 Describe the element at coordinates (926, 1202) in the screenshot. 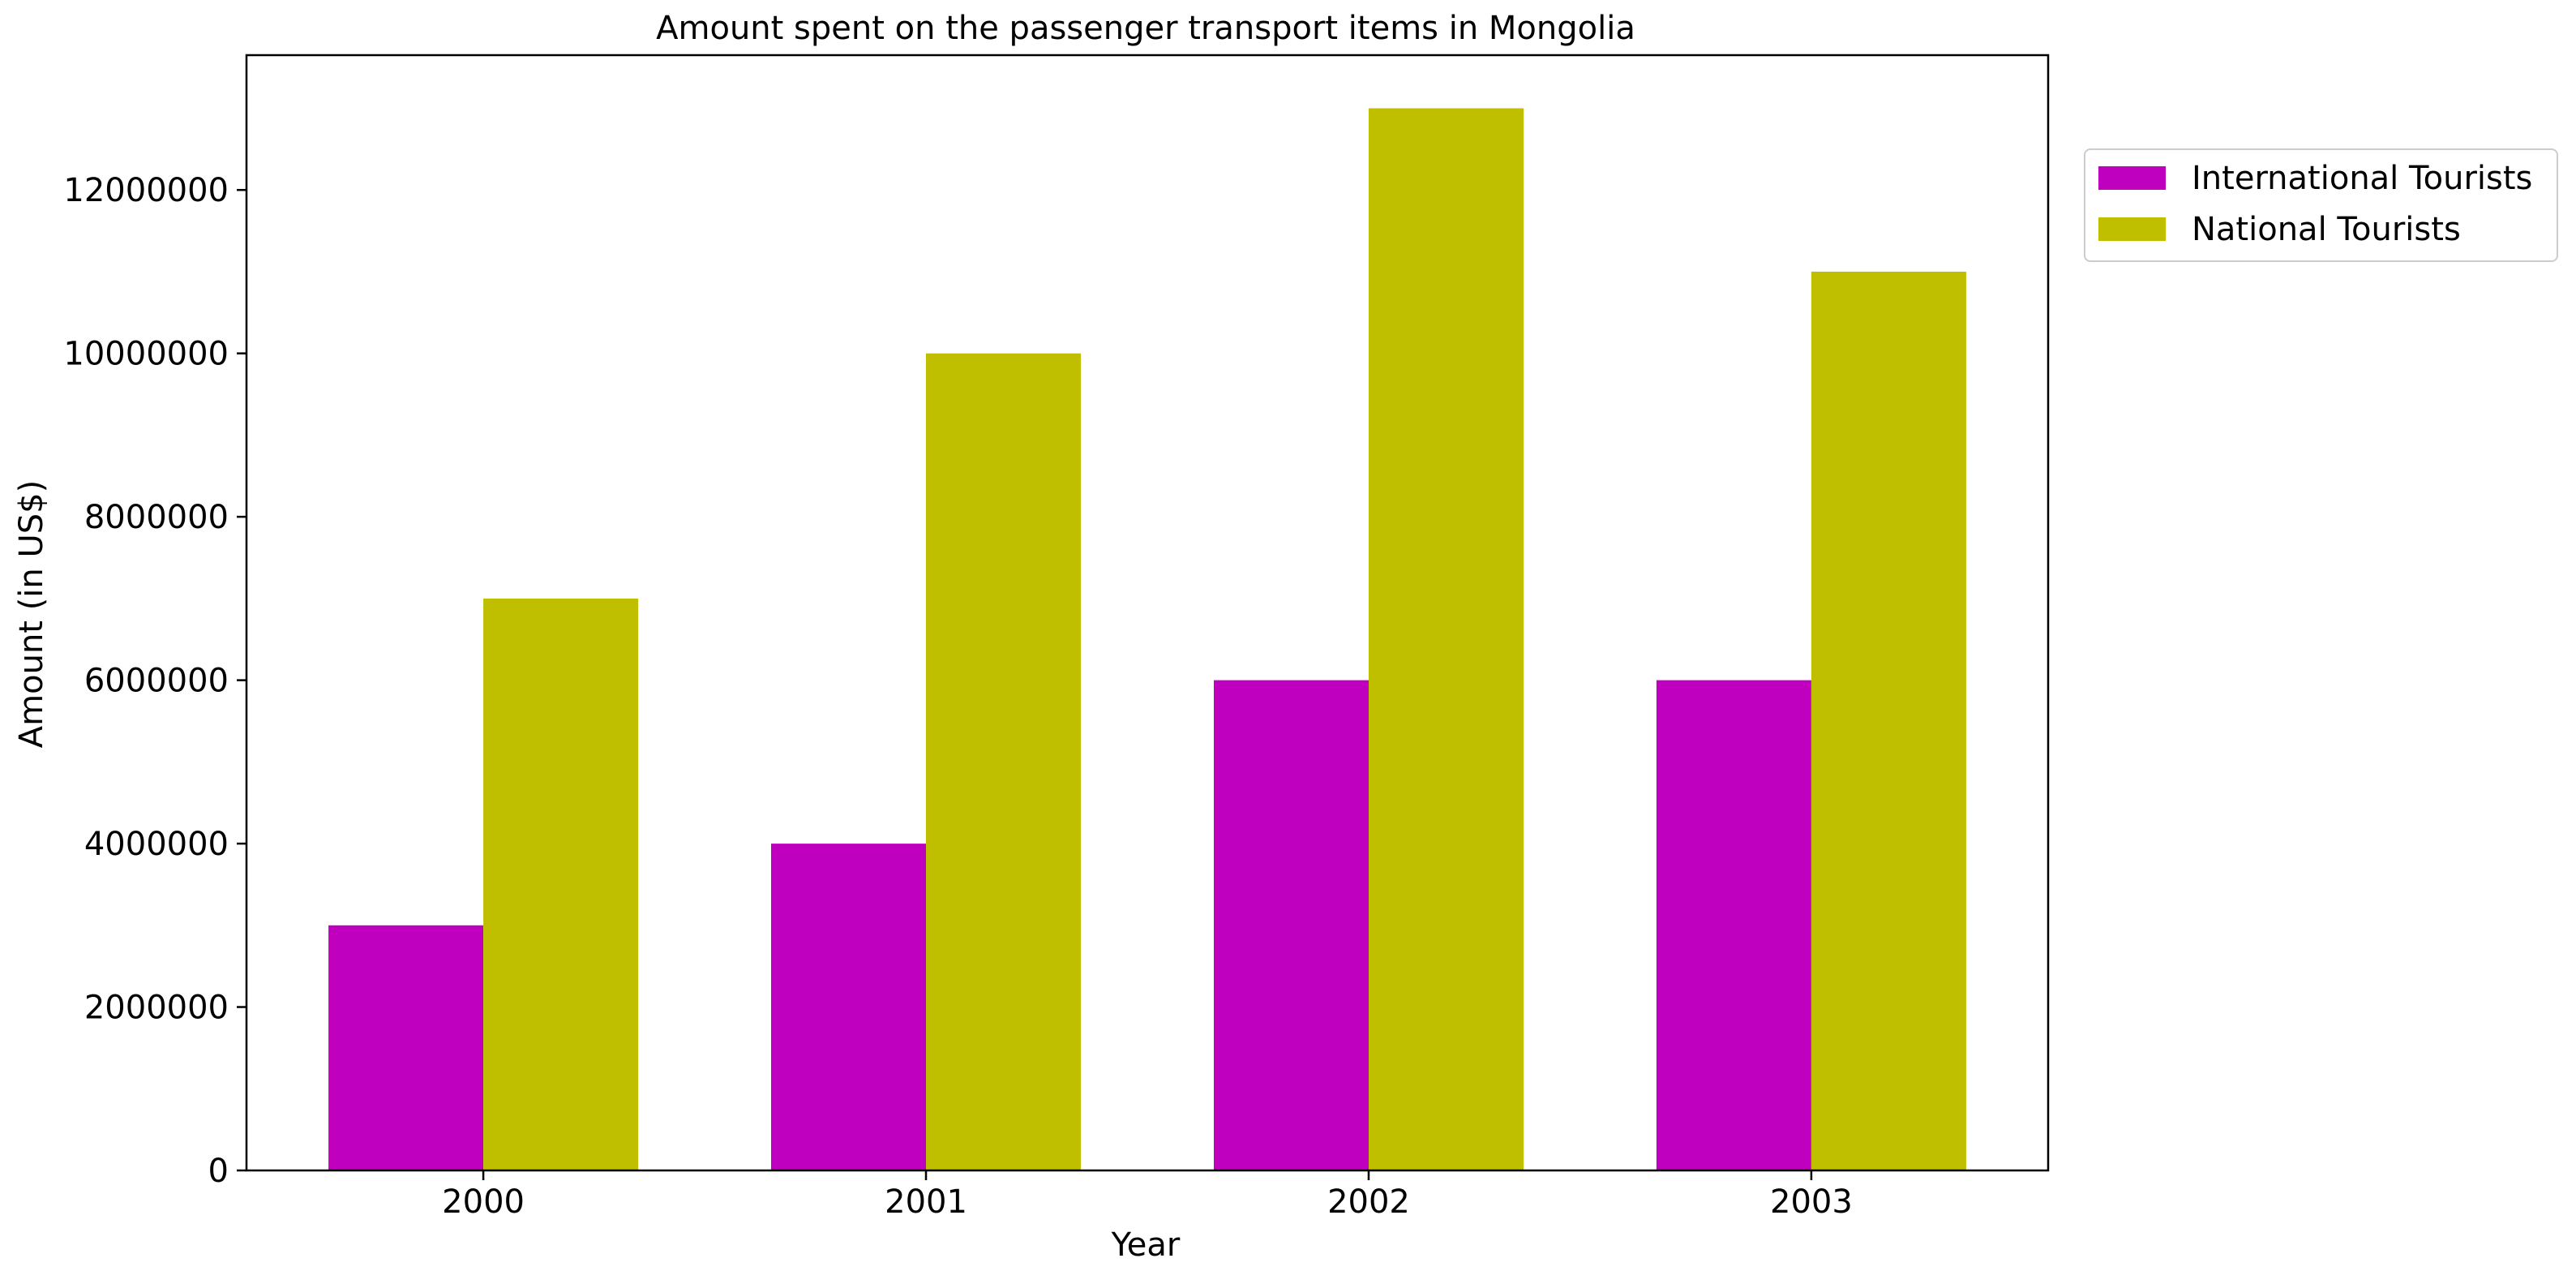

I see `x-tick-label: 2001` at that location.